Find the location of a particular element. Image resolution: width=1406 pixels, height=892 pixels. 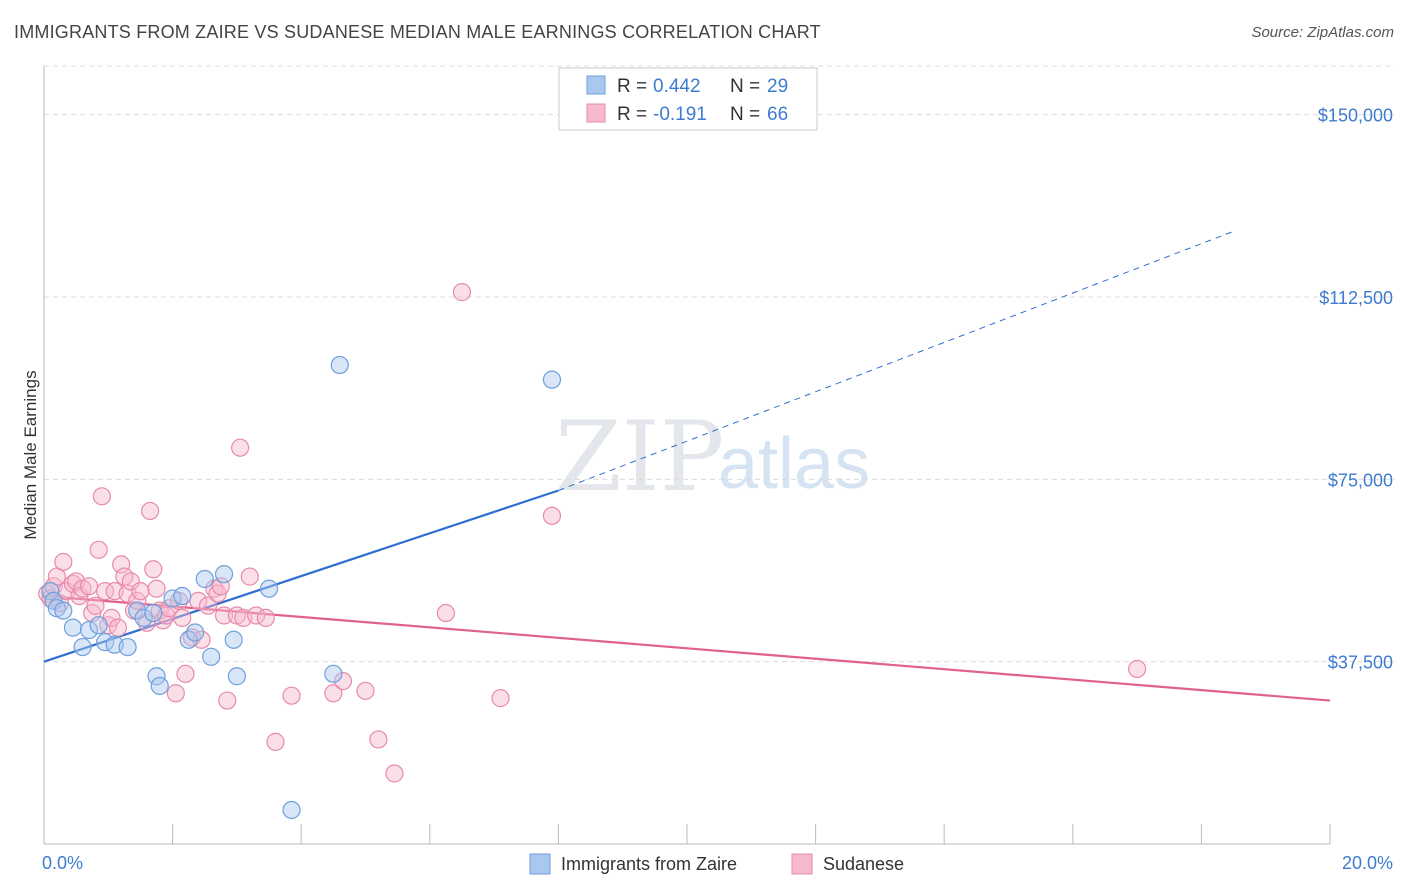

y-tick-label: $75,000 is located at coordinates (1360, 480).